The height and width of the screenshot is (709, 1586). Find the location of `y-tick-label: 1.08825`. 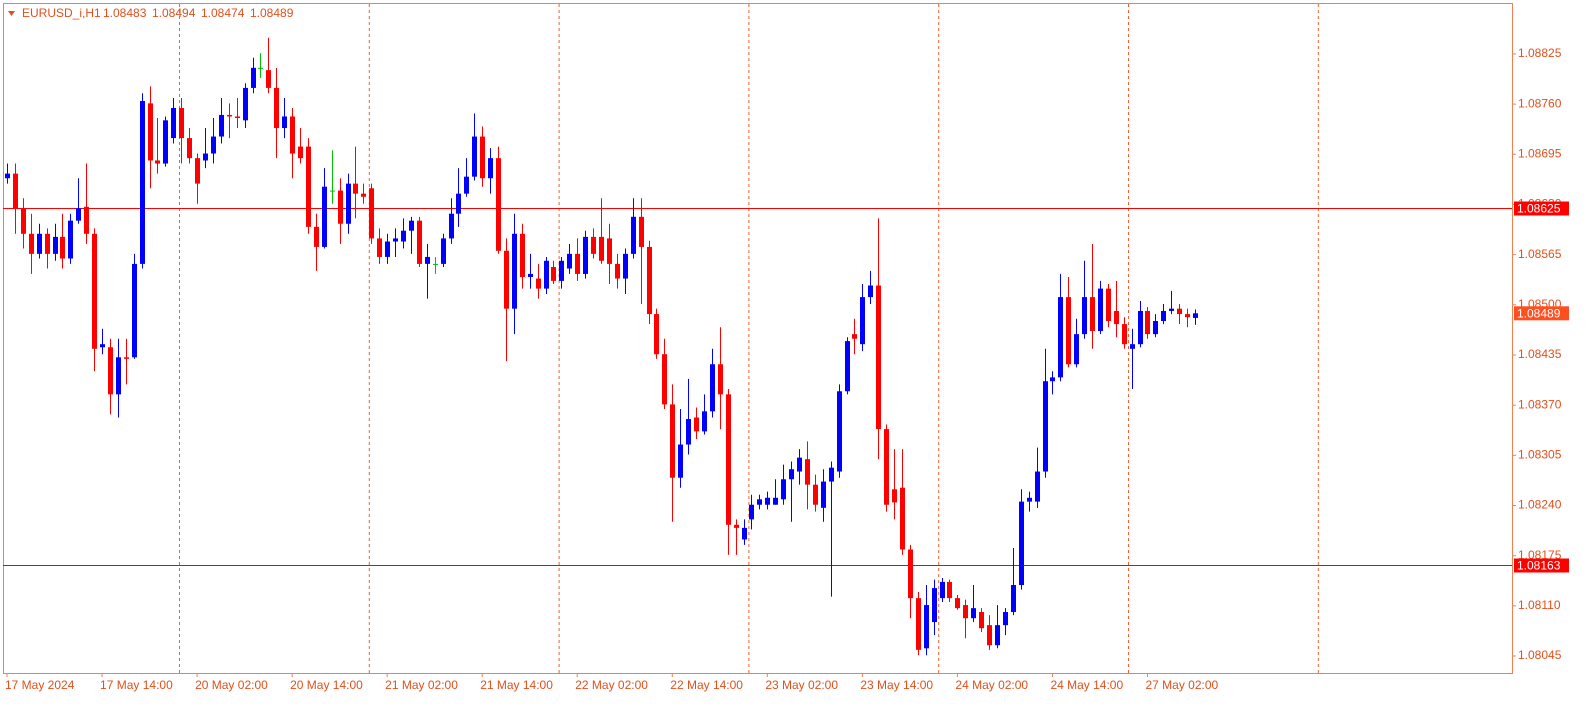

y-tick-label: 1.08825 is located at coordinates (1540, 53).